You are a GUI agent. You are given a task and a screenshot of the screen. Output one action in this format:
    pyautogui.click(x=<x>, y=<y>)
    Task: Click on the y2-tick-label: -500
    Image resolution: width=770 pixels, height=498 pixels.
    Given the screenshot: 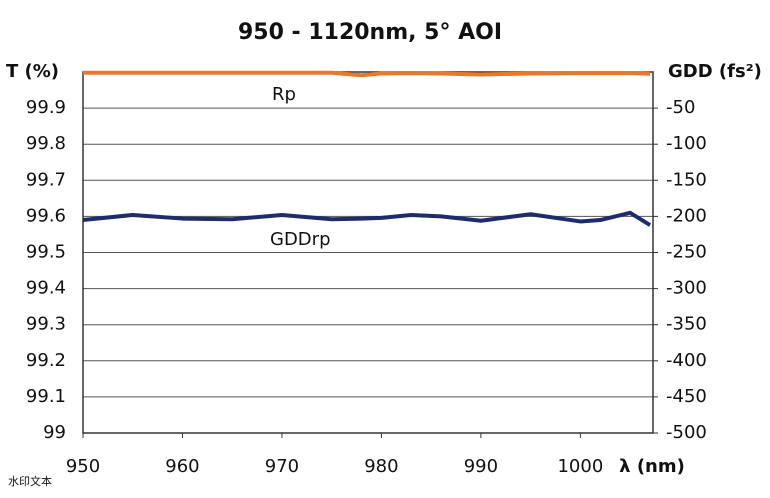 What is the action you would take?
    pyautogui.click(x=686, y=432)
    